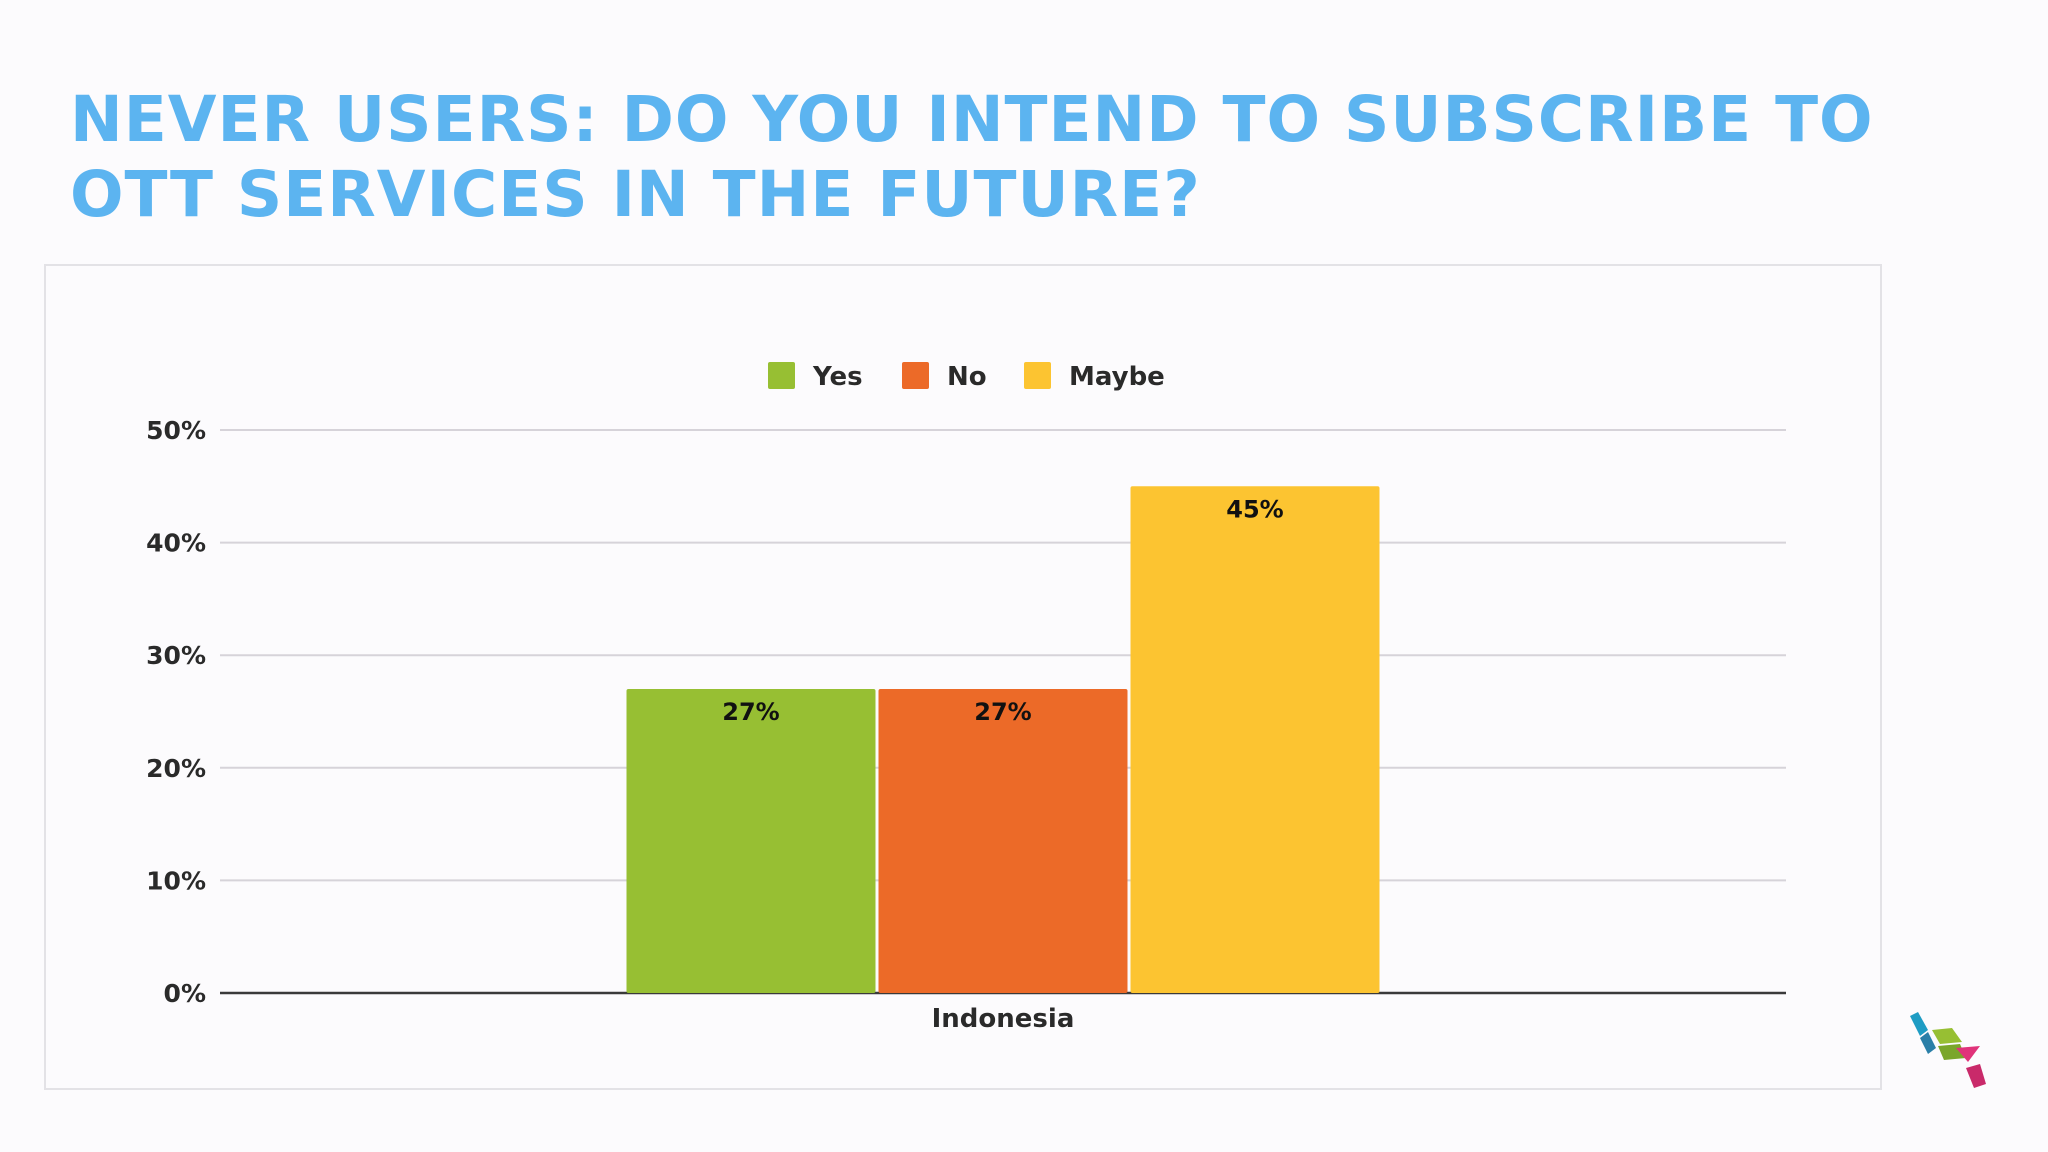  Describe the element at coordinates (176, 880) in the screenshot. I see `y-tick-label: 10%` at that location.